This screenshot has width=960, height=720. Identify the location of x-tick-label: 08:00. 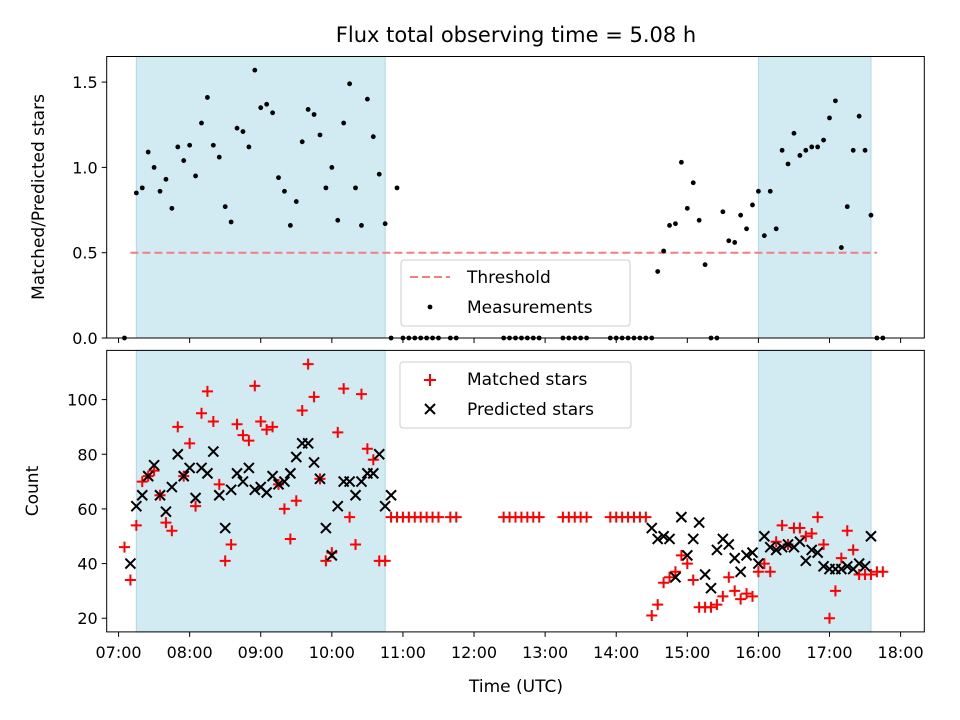
(190, 652).